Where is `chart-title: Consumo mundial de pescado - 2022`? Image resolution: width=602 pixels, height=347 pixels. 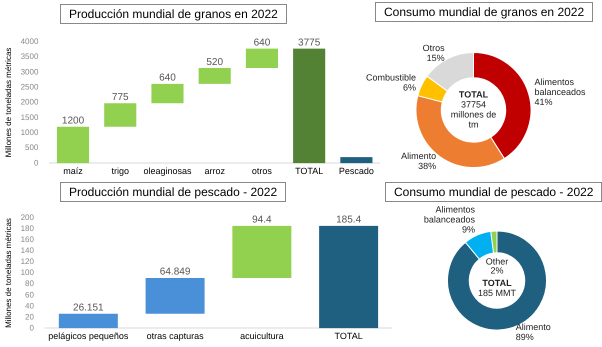 chart-title: Consumo mundial de pescado - 2022 is located at coordinates (493, 192).